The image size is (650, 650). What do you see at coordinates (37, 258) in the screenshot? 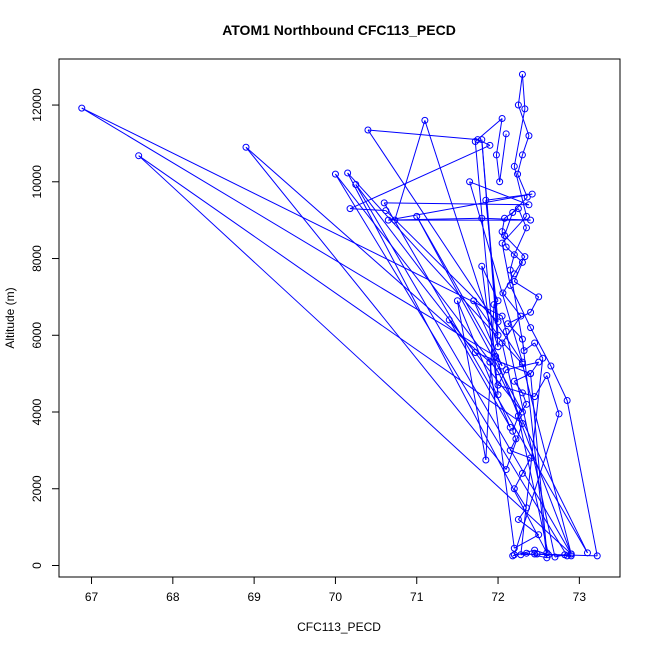
I see `y-tick-label: 8000` at bounding box center [37, 258].